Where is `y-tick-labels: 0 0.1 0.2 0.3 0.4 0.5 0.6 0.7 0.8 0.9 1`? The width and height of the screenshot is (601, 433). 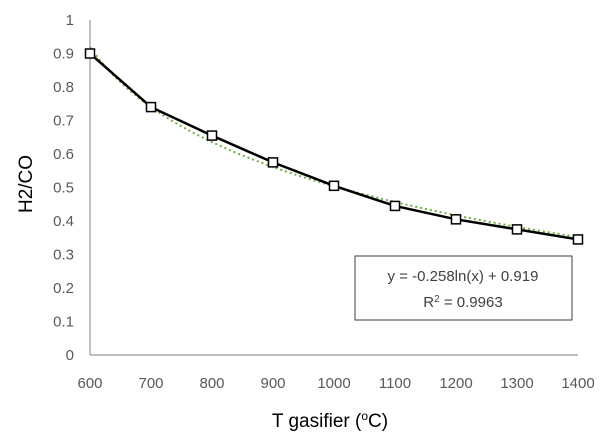
y-tick-labels: 0 0.1 0.2 0.3 0.4 0.5 0.6 0.7 0.8 0.9 1 is located at coordinates (63, 188).